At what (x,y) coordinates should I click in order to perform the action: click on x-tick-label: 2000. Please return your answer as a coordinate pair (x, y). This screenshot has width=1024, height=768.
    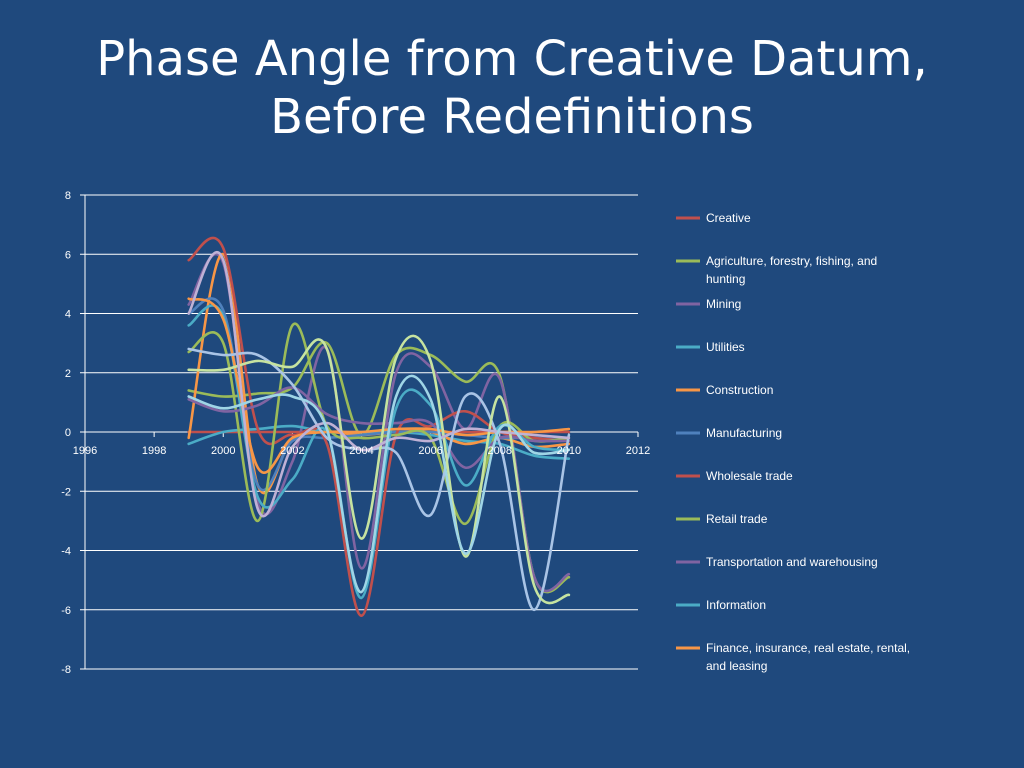
    Looking at the image, I should click on (223, 451).